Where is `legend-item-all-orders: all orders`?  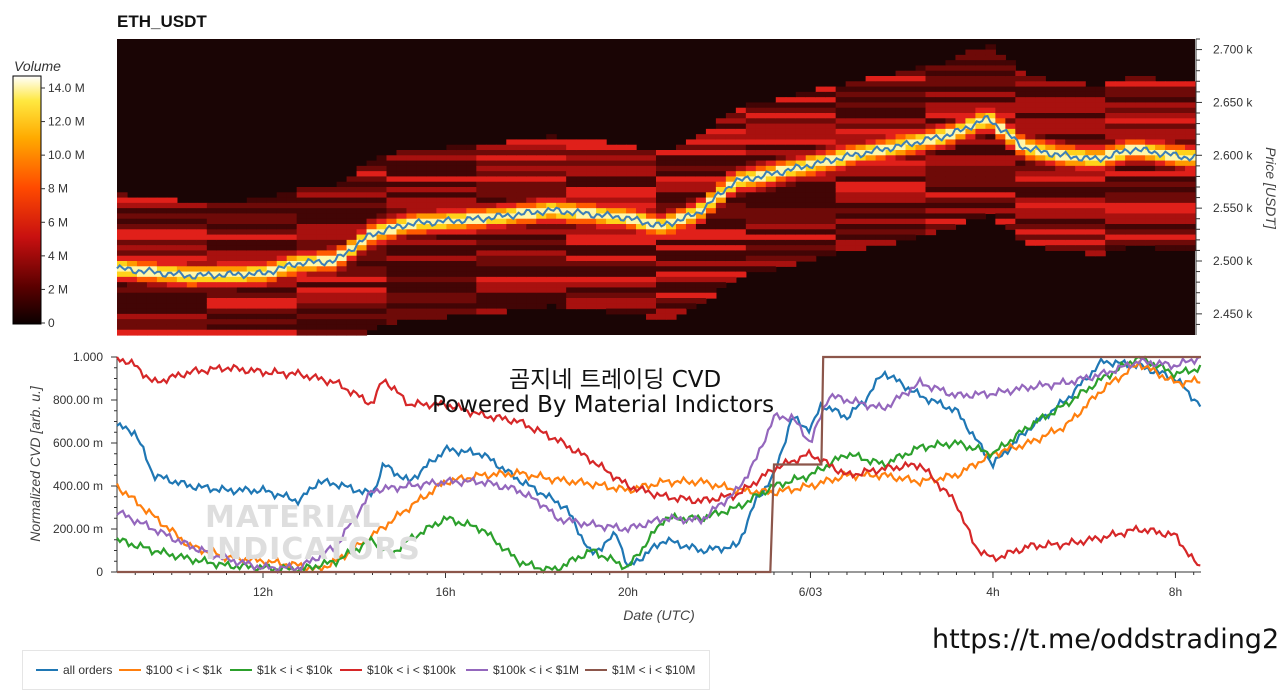
legend-item-all-orders: all orders is located at coordinates (74, 670).